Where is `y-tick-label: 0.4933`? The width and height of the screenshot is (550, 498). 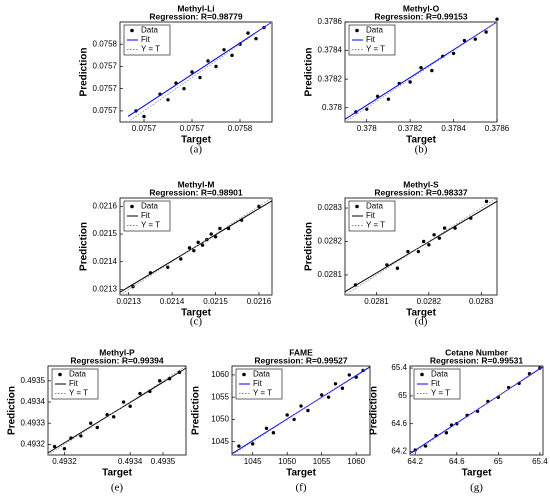
y-tick-label: 0.4933 is located at coordinates (33, 422).